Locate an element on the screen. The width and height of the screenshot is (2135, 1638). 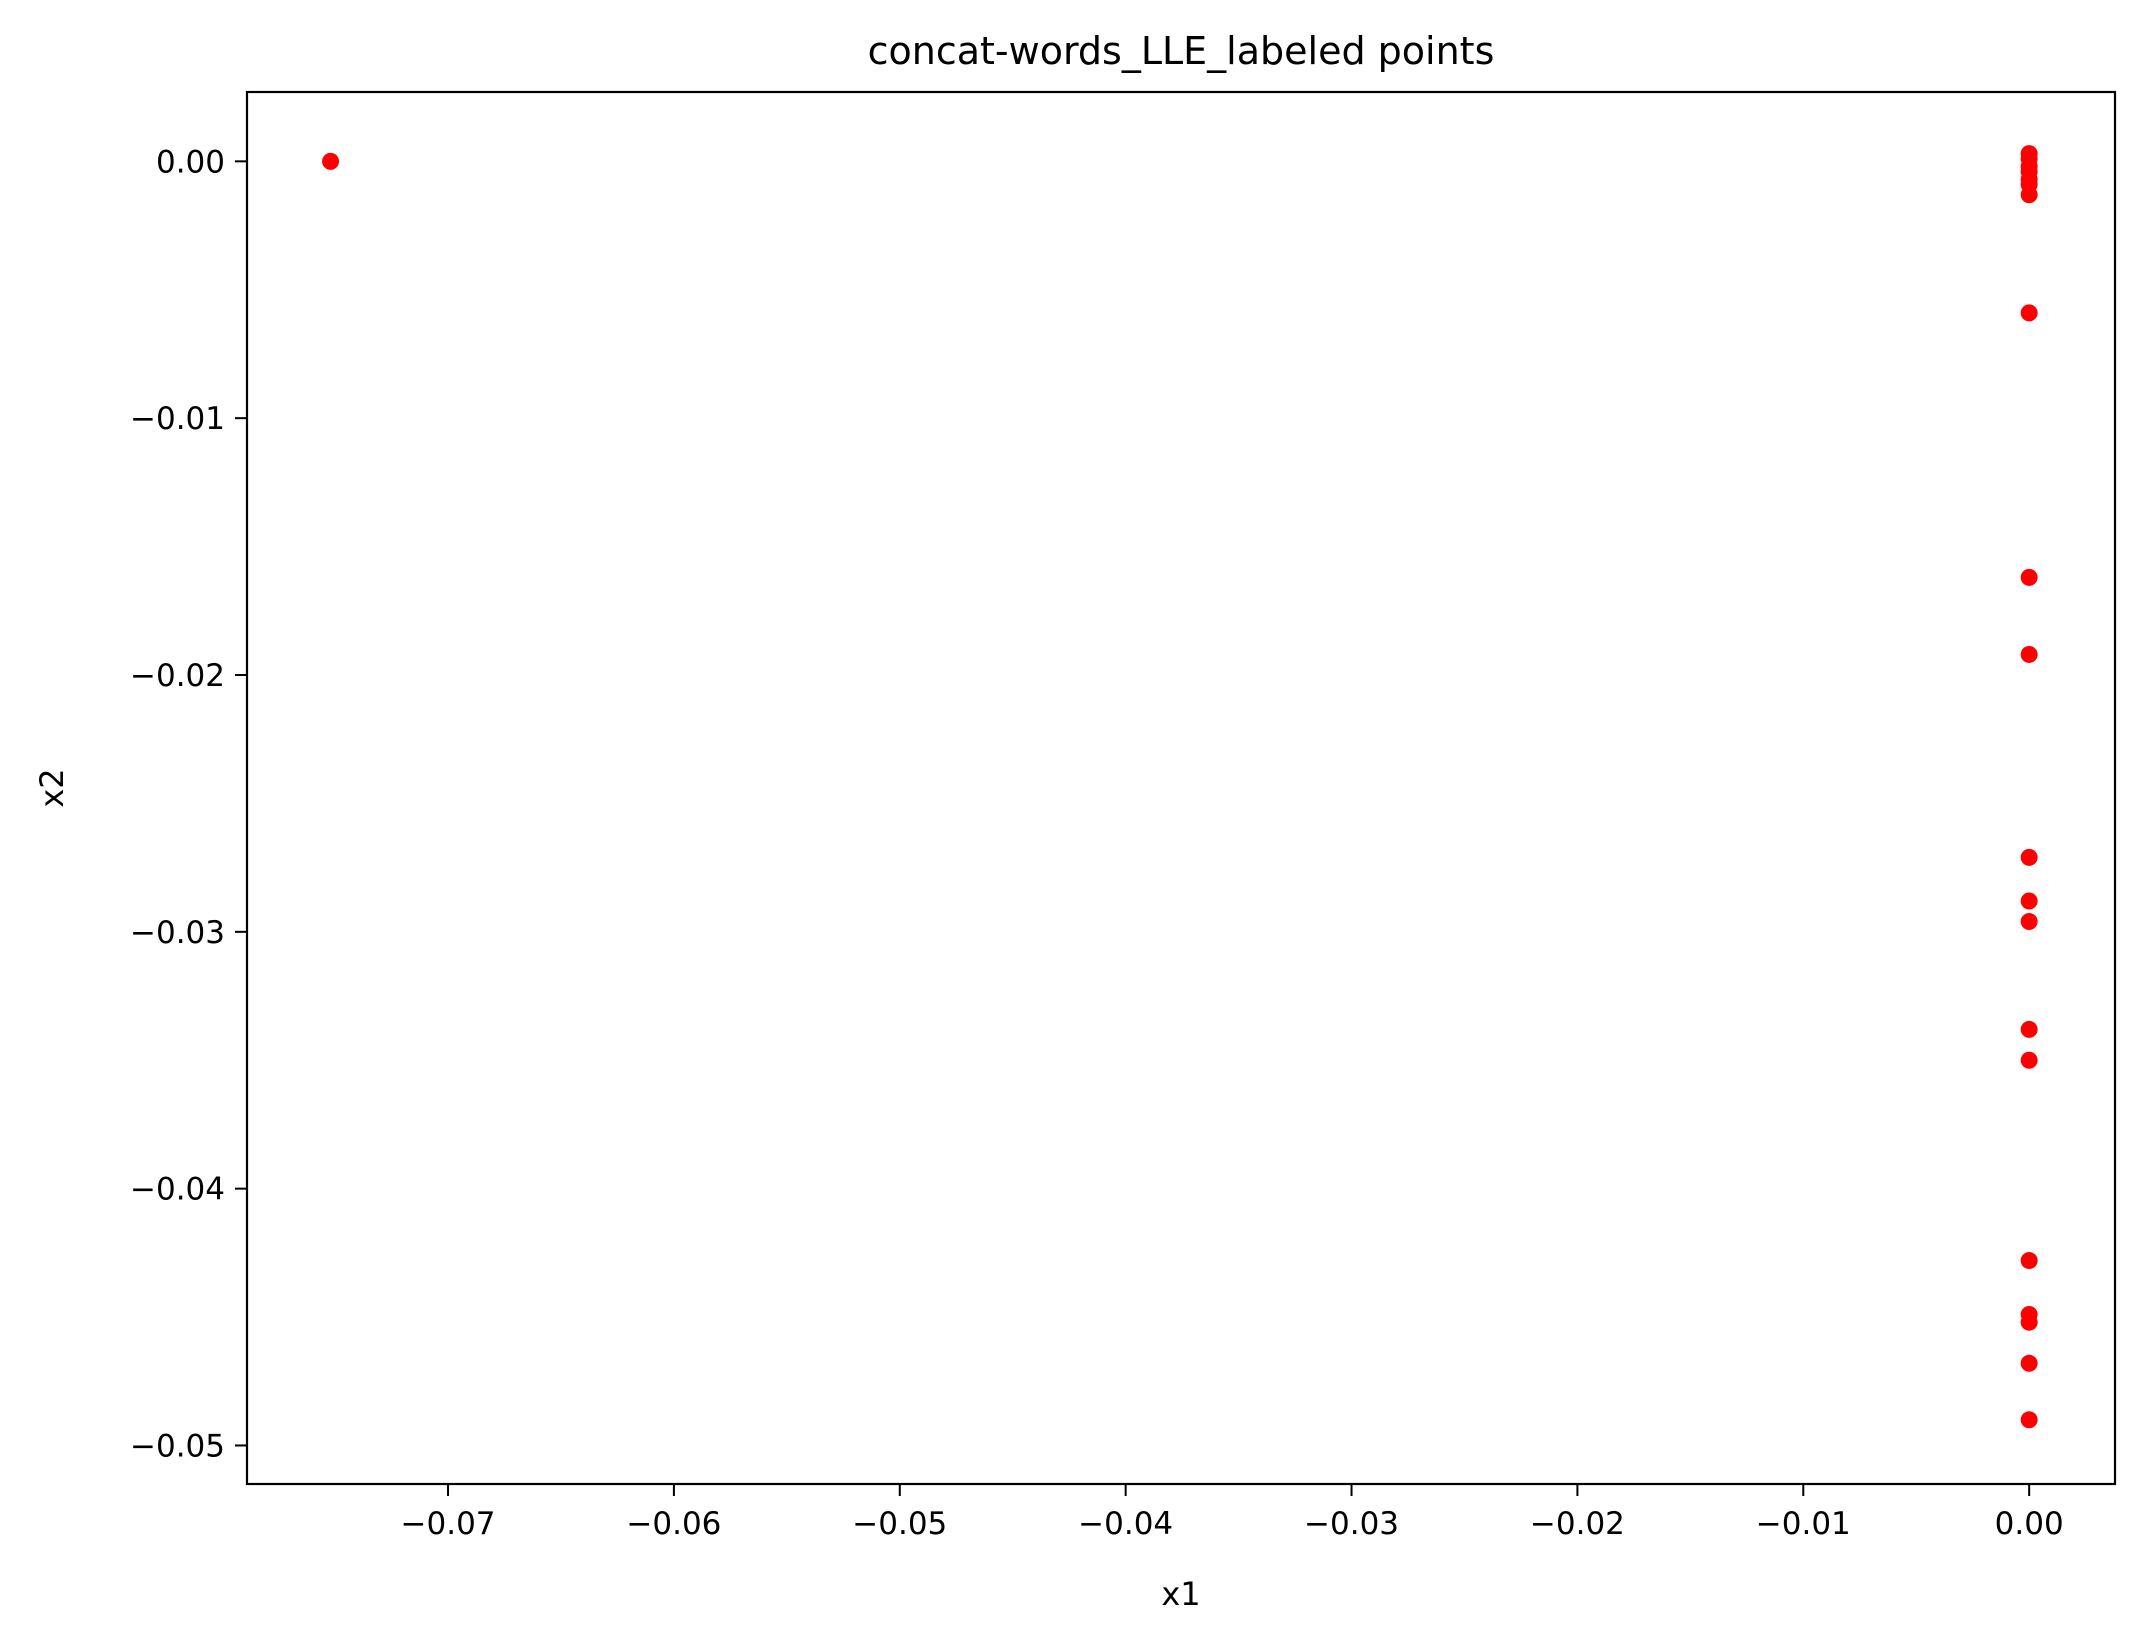
x-axis-label: x1 is located at coordinates (1180, 1594).